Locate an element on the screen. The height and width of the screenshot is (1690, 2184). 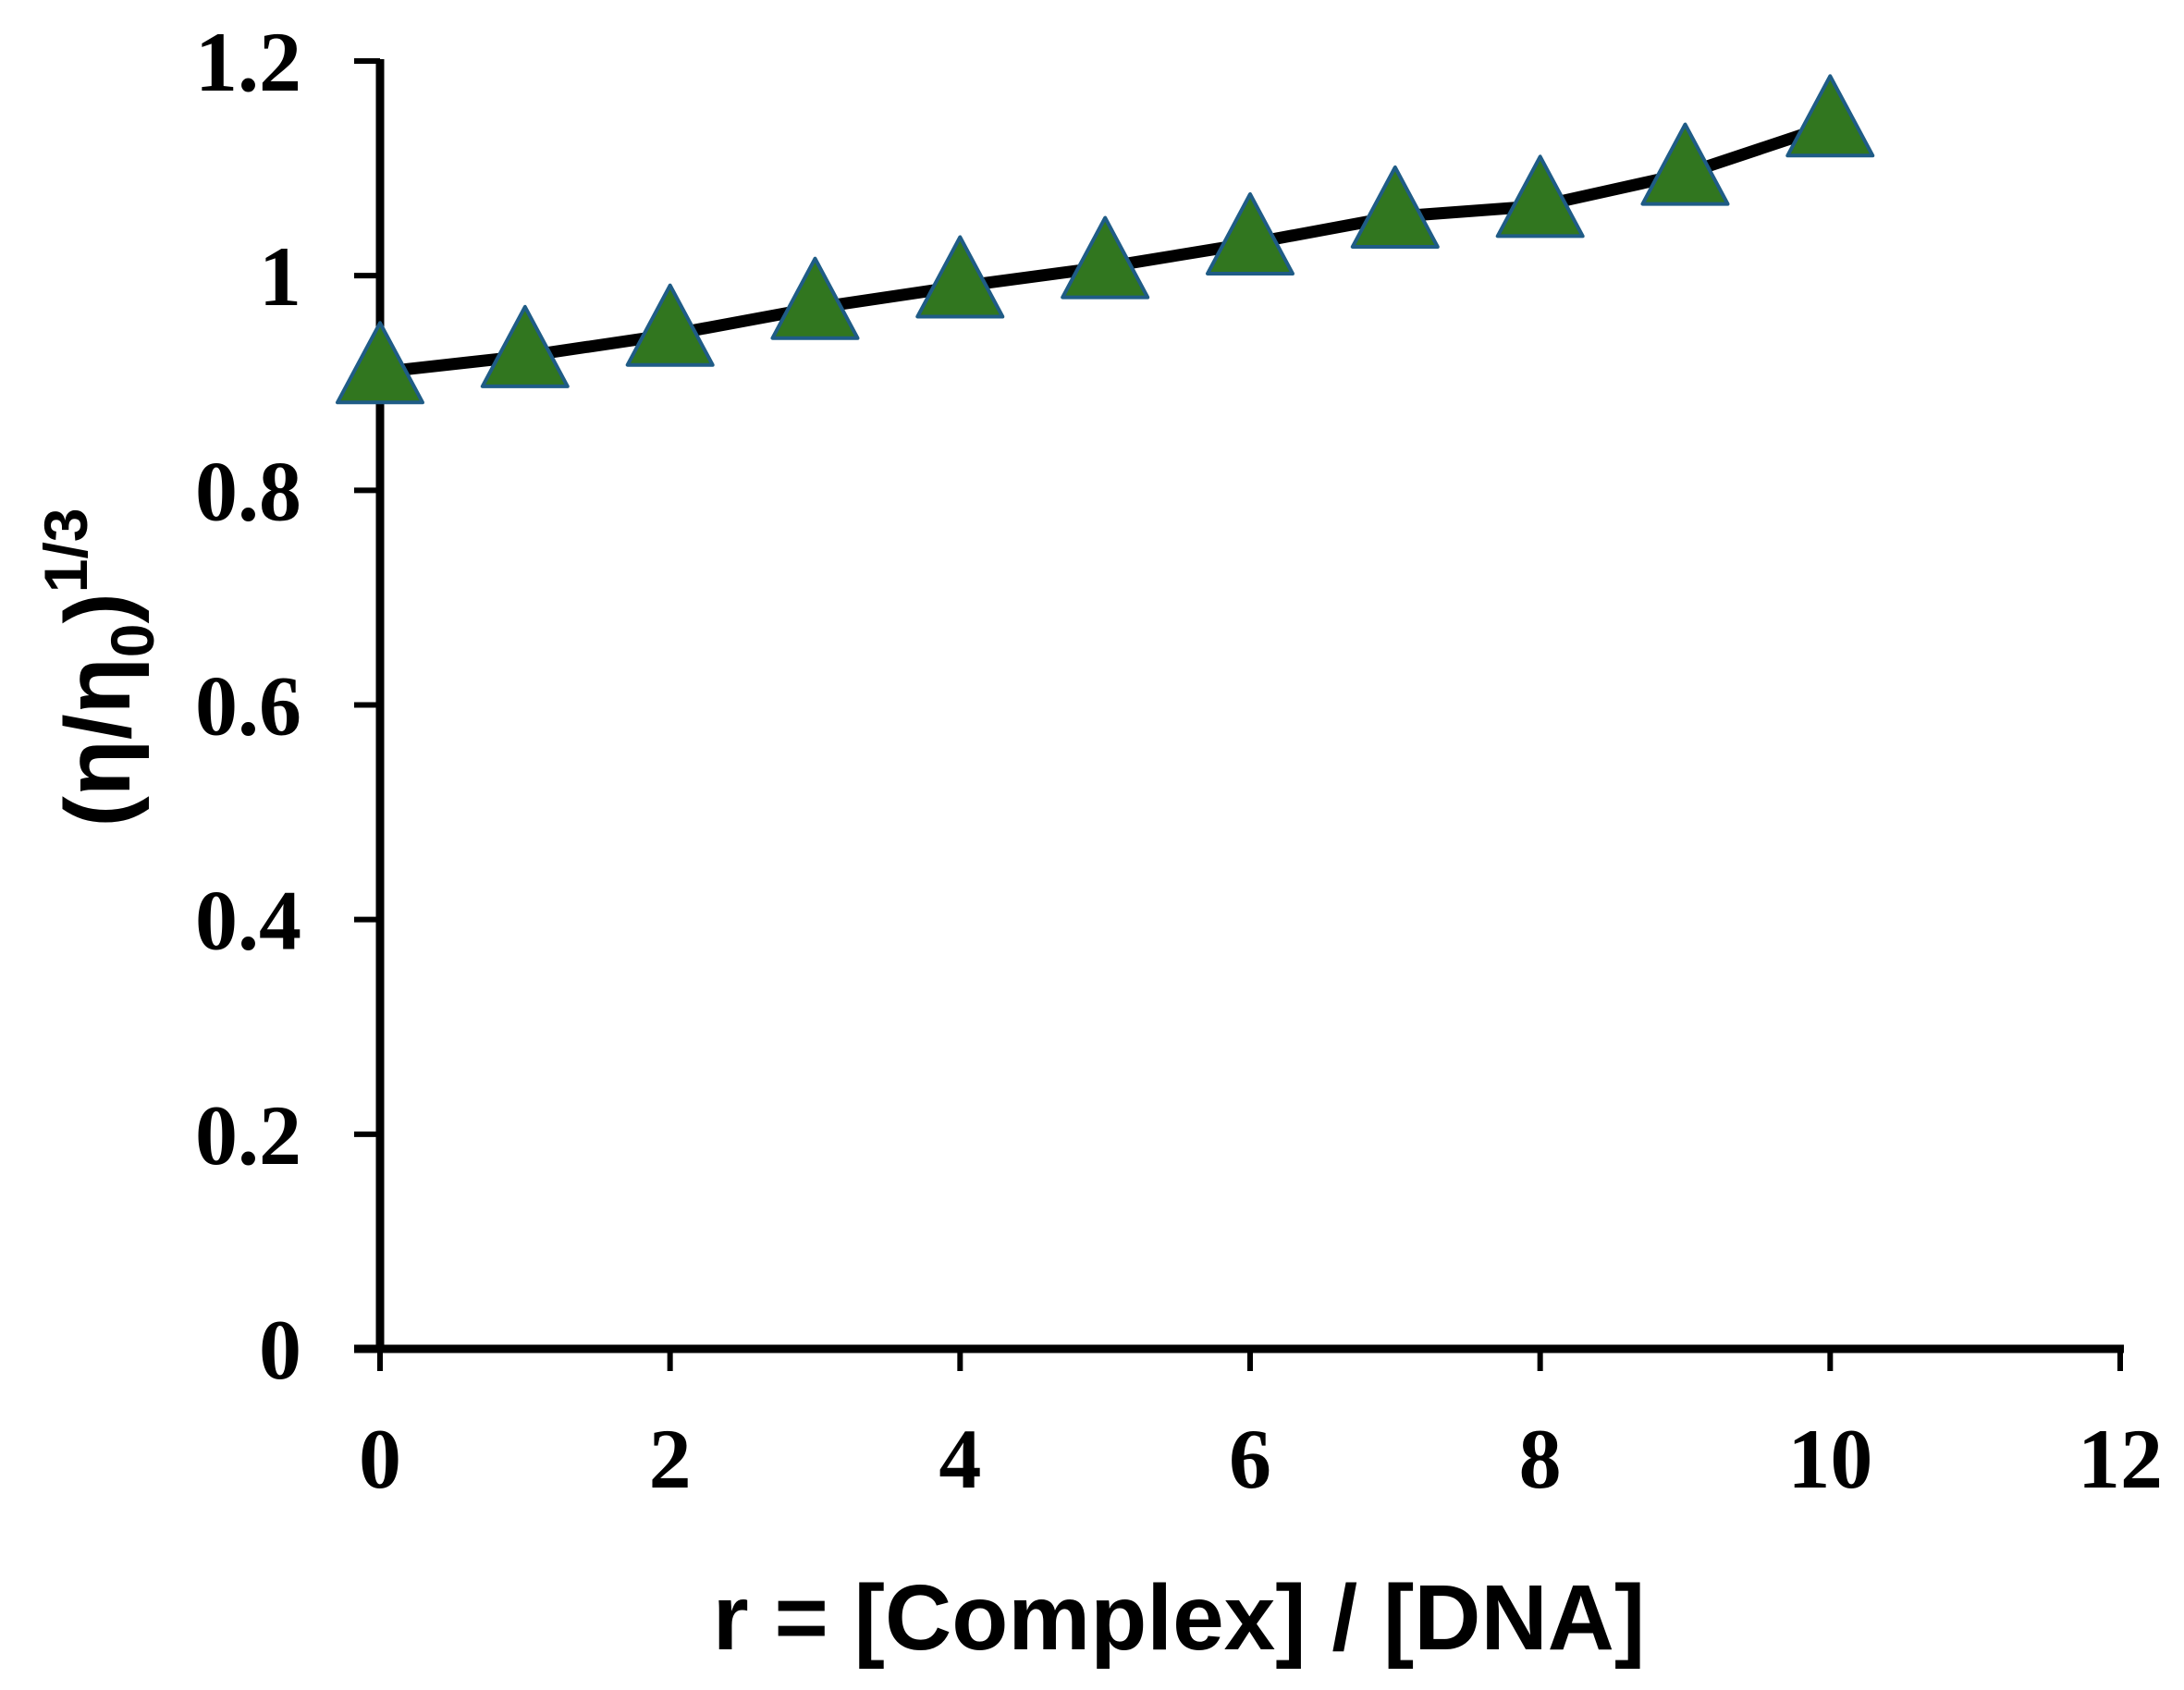
y-tick-label: 0.2 is located at coordinates (248, 1135).